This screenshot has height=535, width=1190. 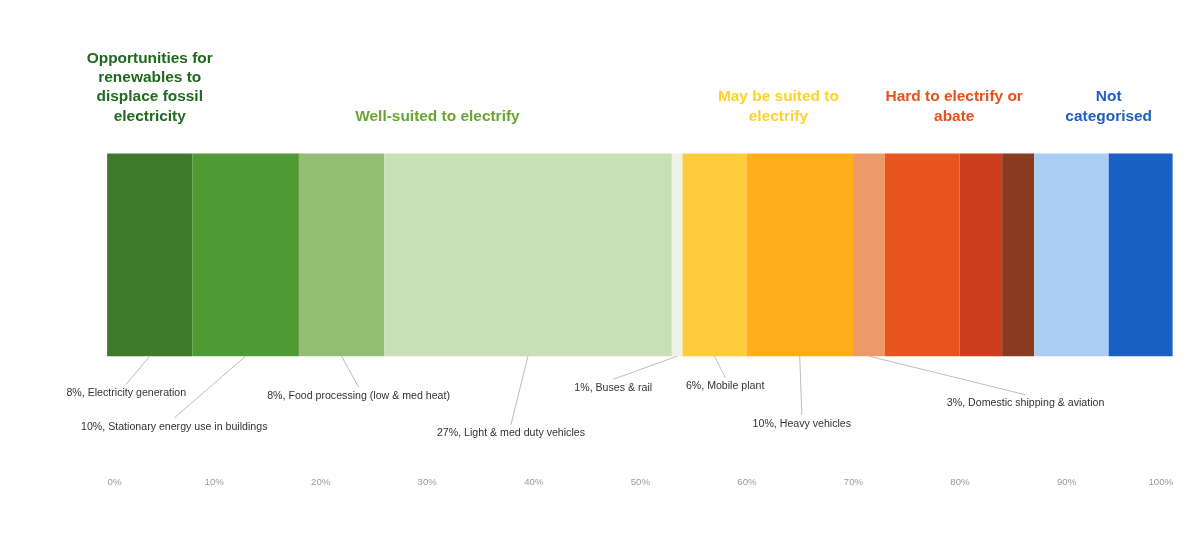 I want to click on data-label: 3%, Domestic shipping & aviation, so click(x=1025, y=402).